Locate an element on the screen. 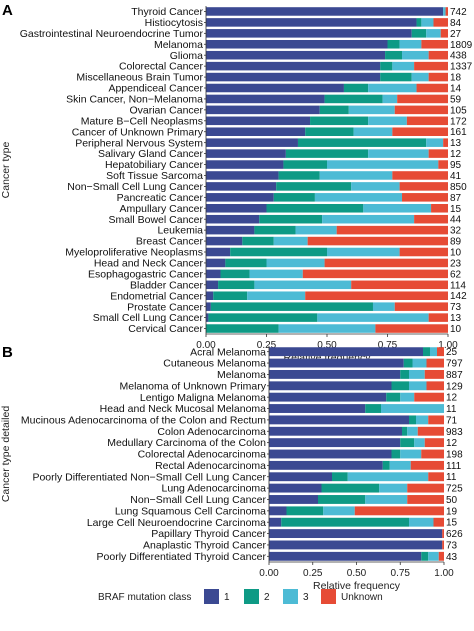  count-label: 89 is located at coordinates (456, 242).